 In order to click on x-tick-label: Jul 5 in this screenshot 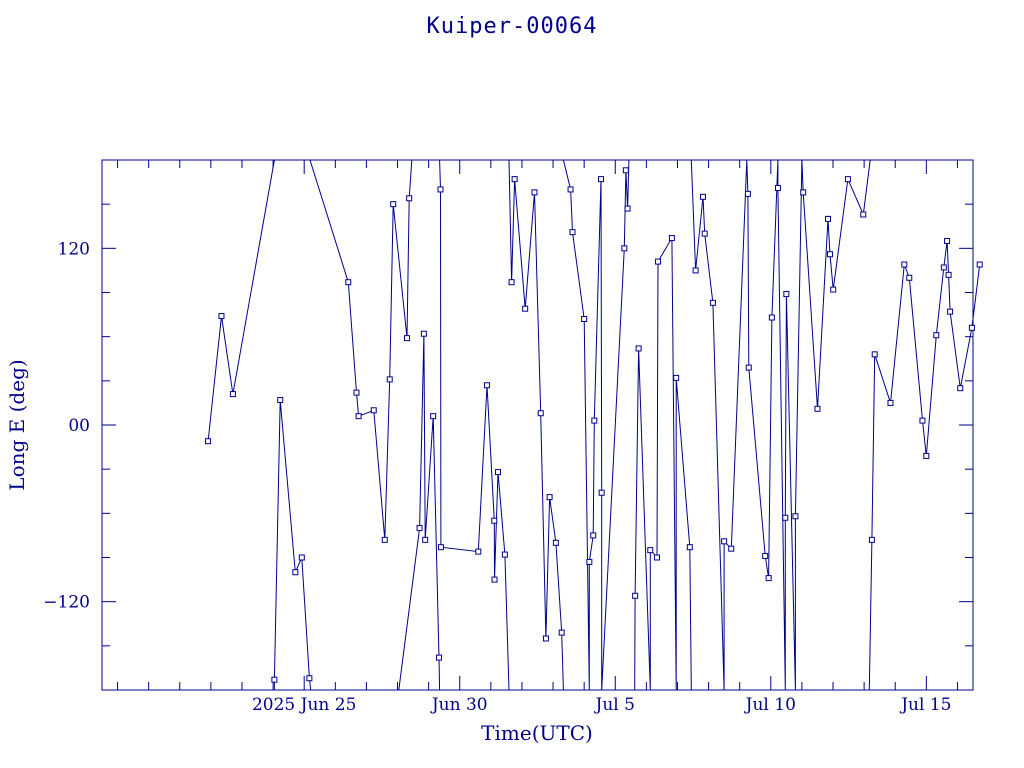, I will do `click(614, 705)`.